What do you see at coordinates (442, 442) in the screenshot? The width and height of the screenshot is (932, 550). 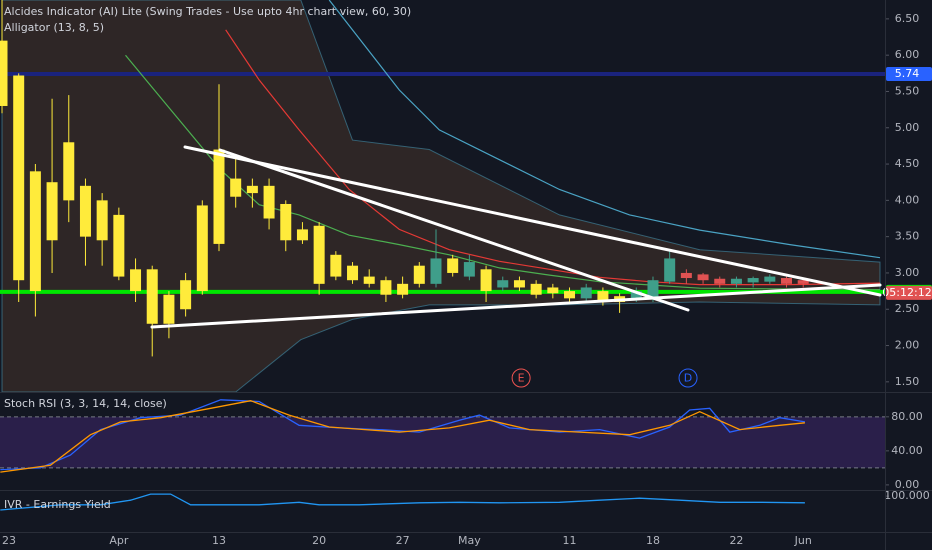 I see `stoch-band` at bounding box center [442, 442].